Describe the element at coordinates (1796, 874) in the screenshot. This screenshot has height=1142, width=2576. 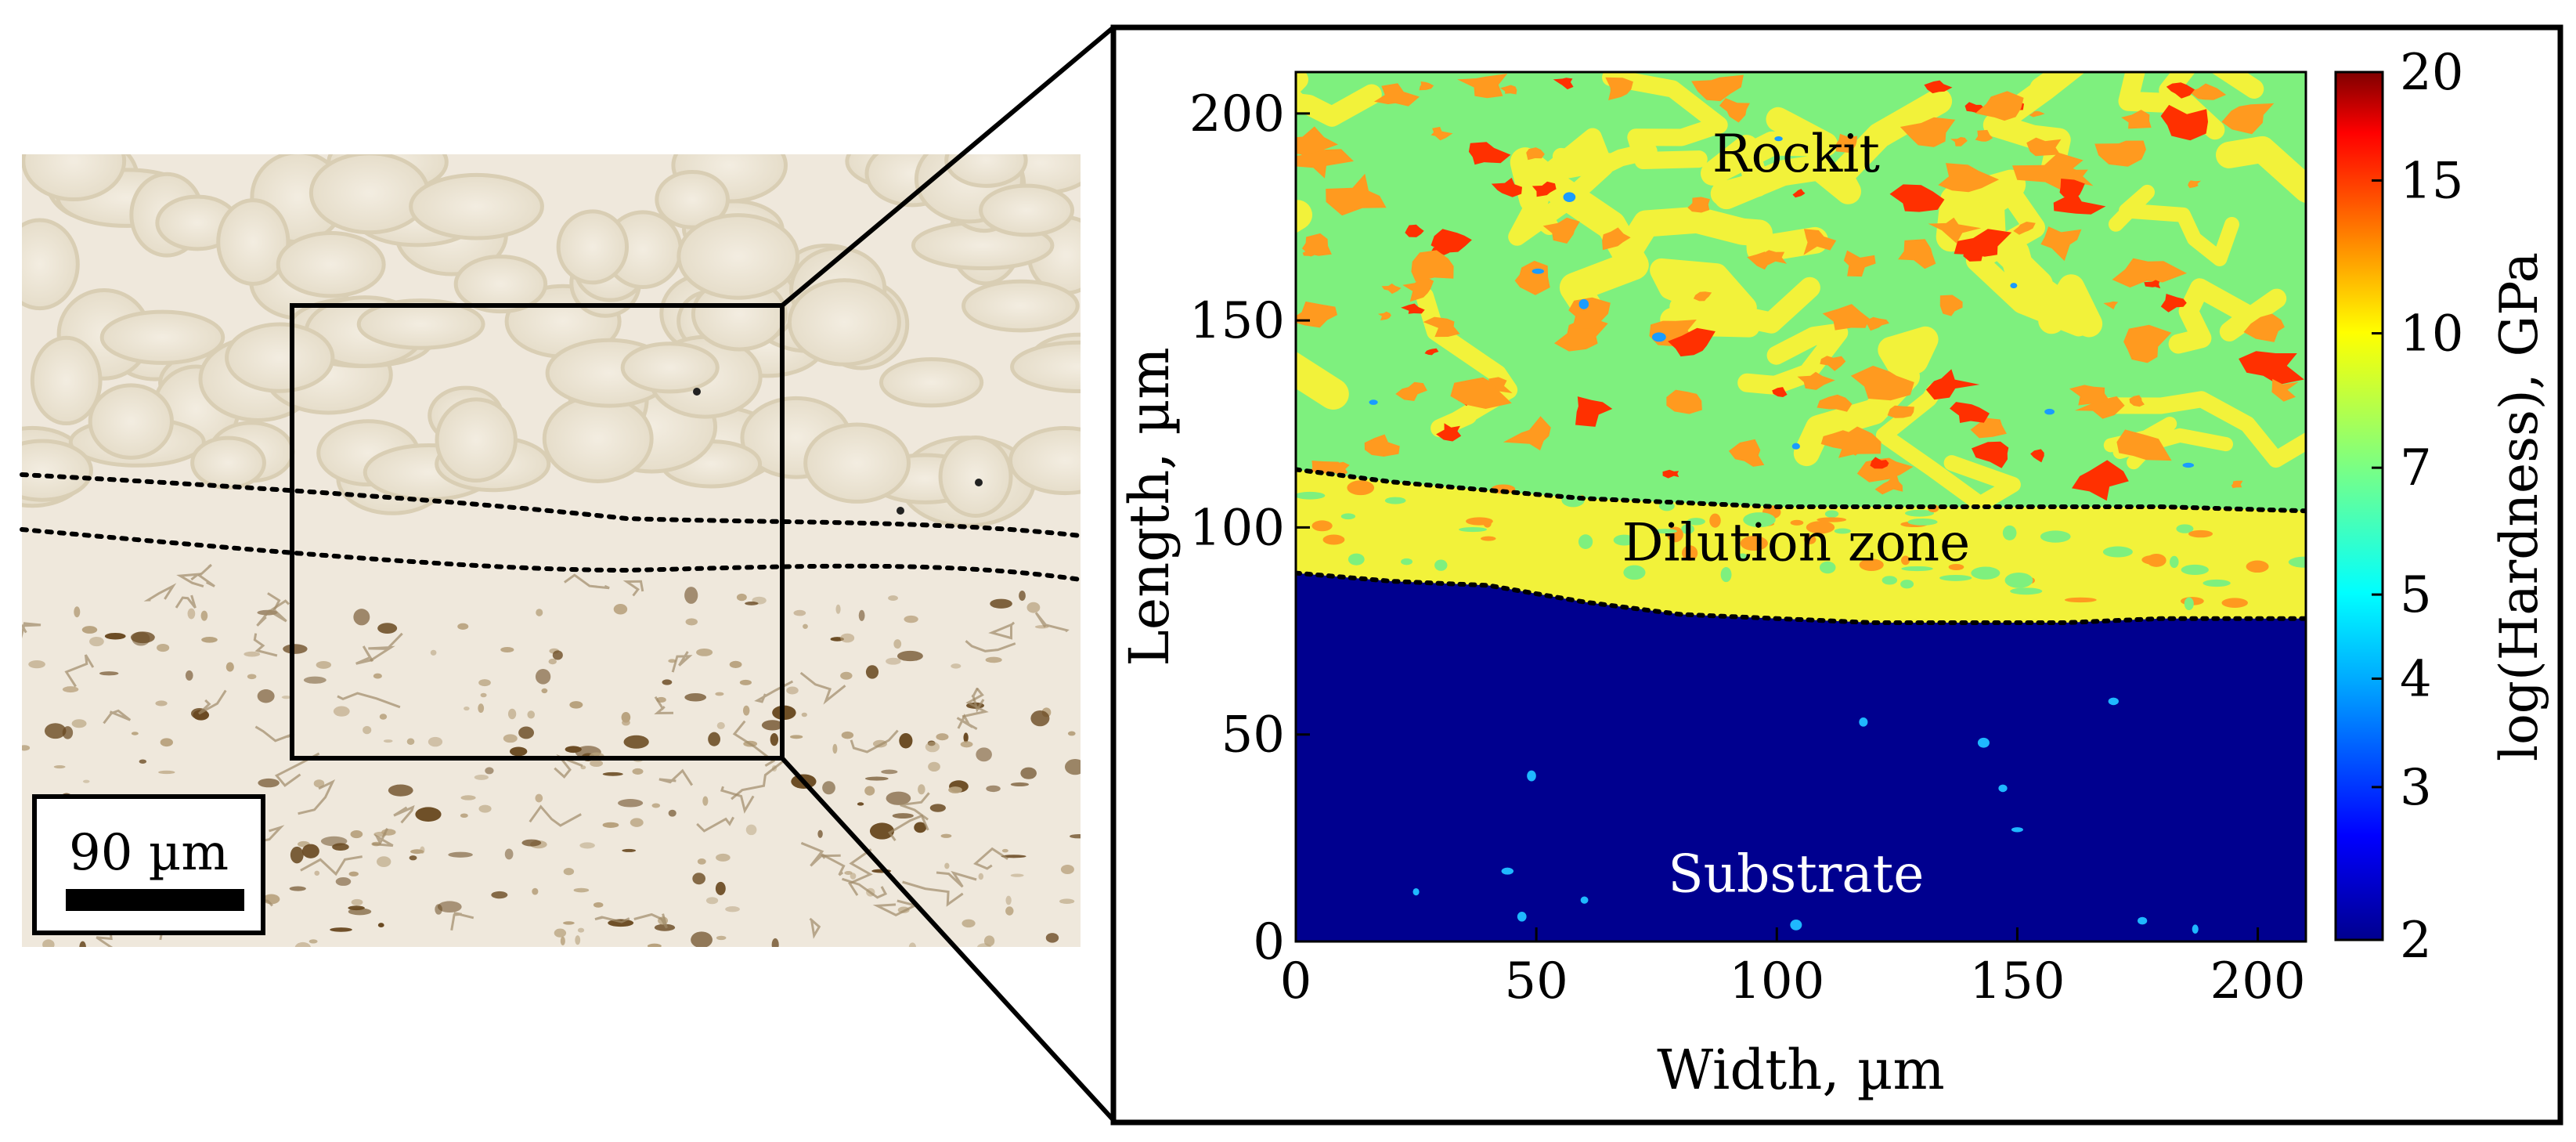
I see `region-label-substrate: Substrate` at that location.